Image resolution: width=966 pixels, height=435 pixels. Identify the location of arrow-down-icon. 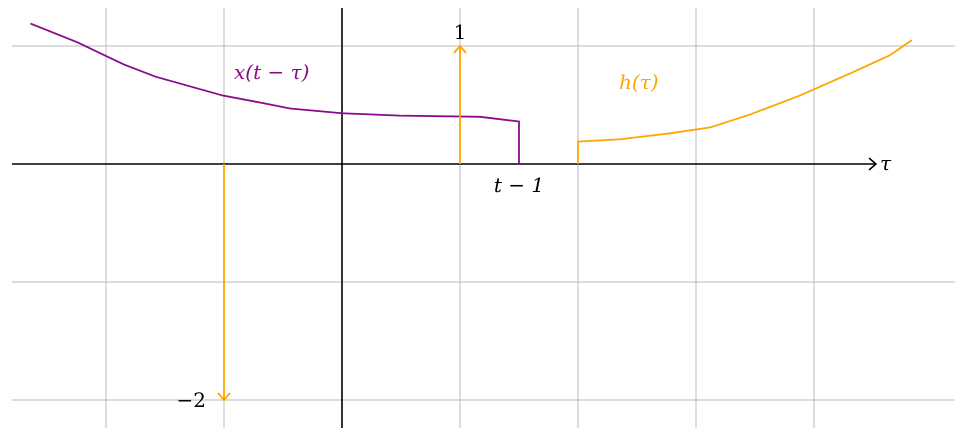
(224, 397).